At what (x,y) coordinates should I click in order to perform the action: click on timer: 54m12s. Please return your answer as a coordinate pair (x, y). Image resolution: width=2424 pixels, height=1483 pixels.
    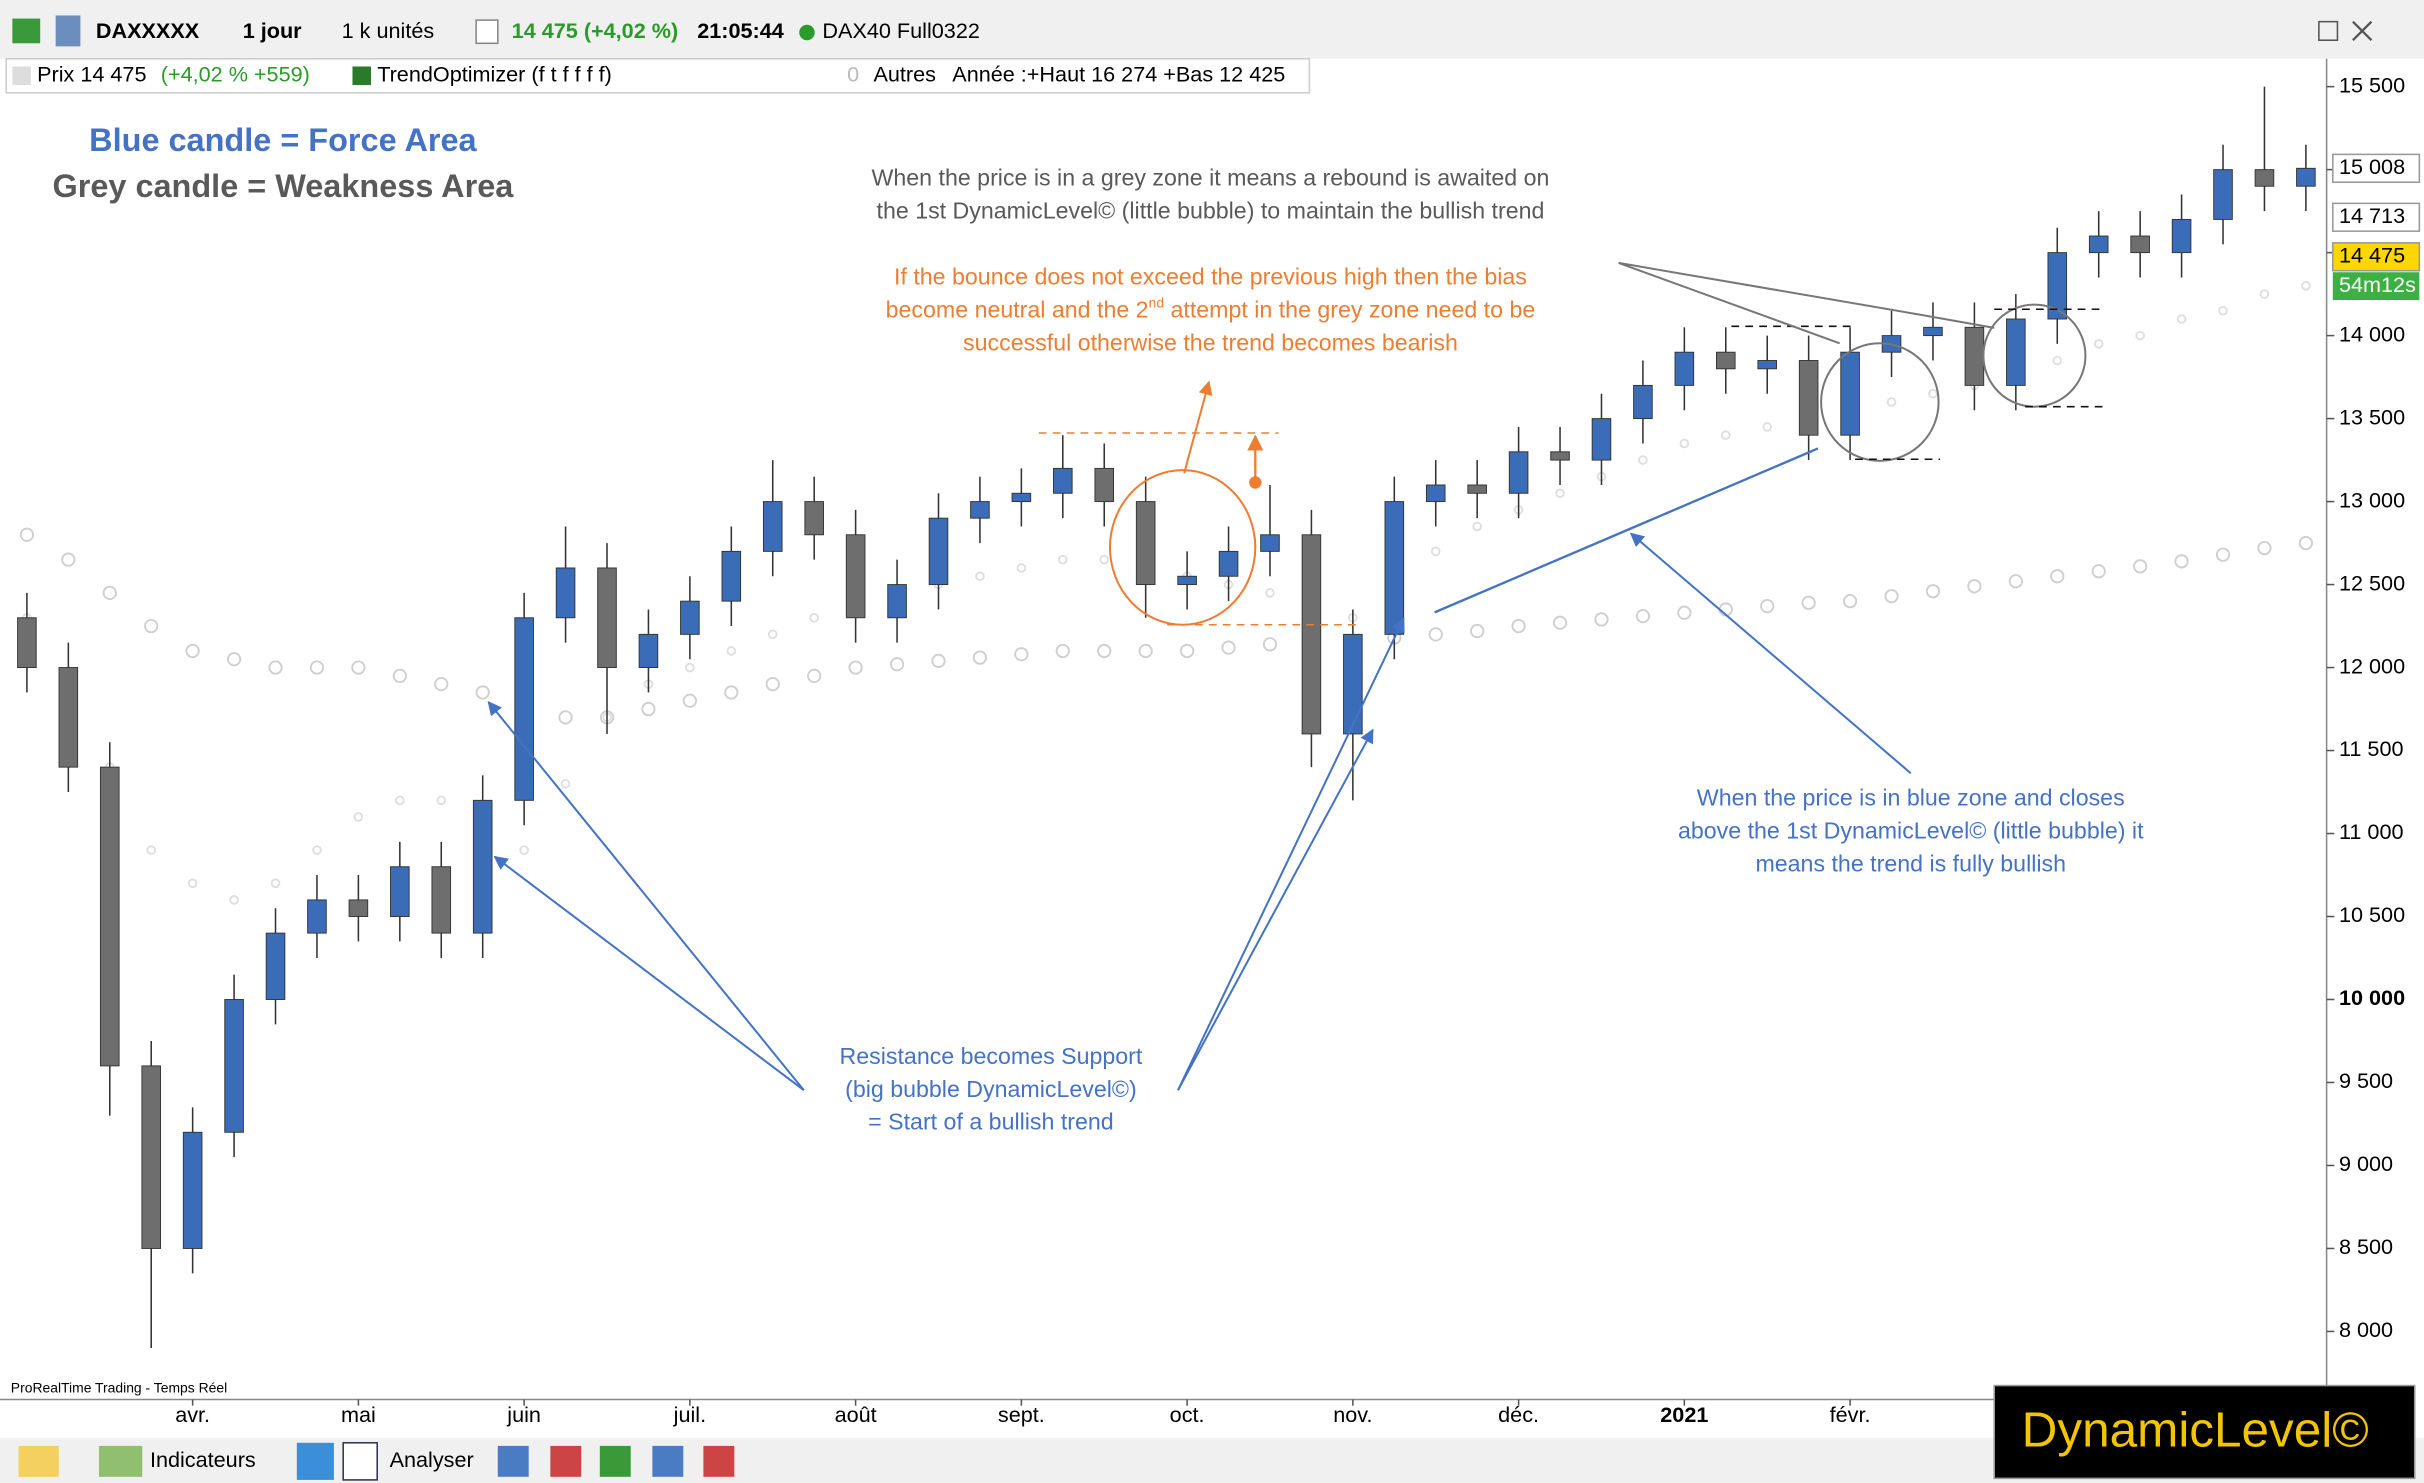
    Looking at the image, I should click on (2377, 284).